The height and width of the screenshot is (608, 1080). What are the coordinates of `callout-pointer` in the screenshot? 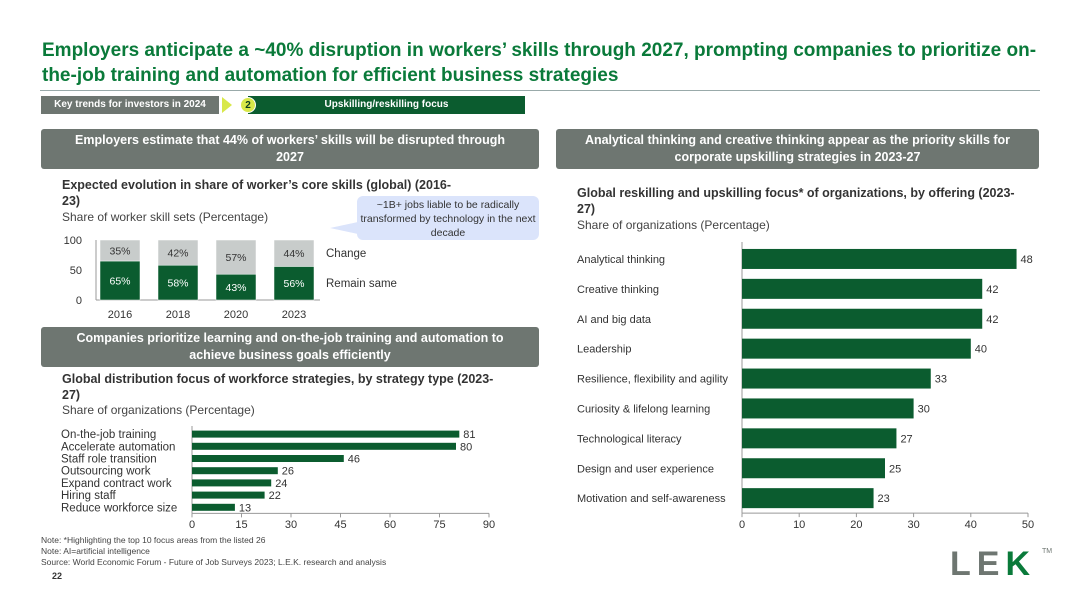 It's located at (344, 228).